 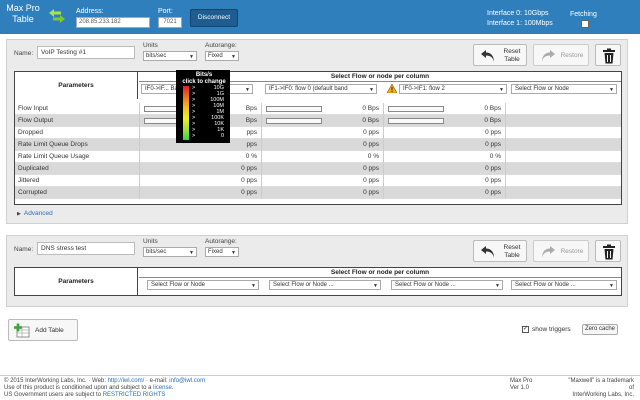 I want to click on cell-value: Bps, so click(x=251, y=120).